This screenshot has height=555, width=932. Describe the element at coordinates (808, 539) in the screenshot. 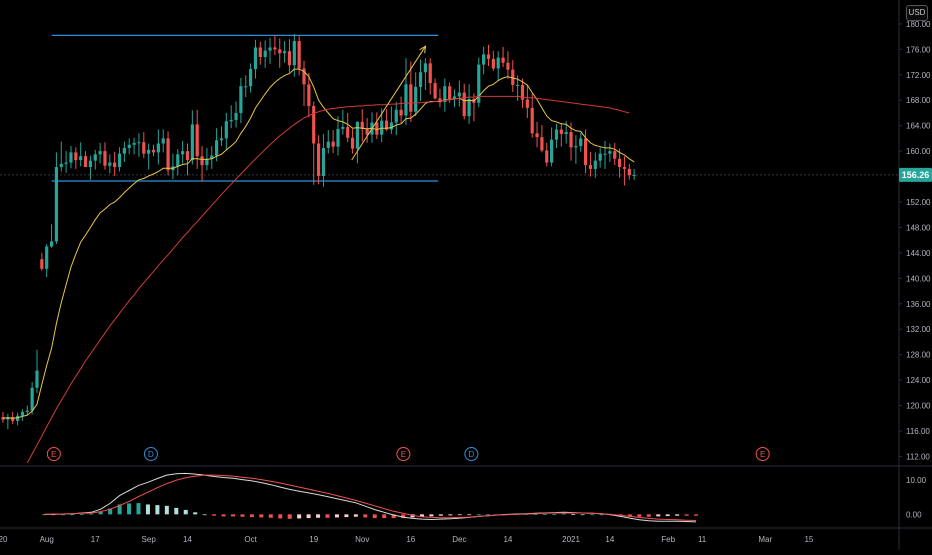

I see `time-tick-label: 15` at that location.